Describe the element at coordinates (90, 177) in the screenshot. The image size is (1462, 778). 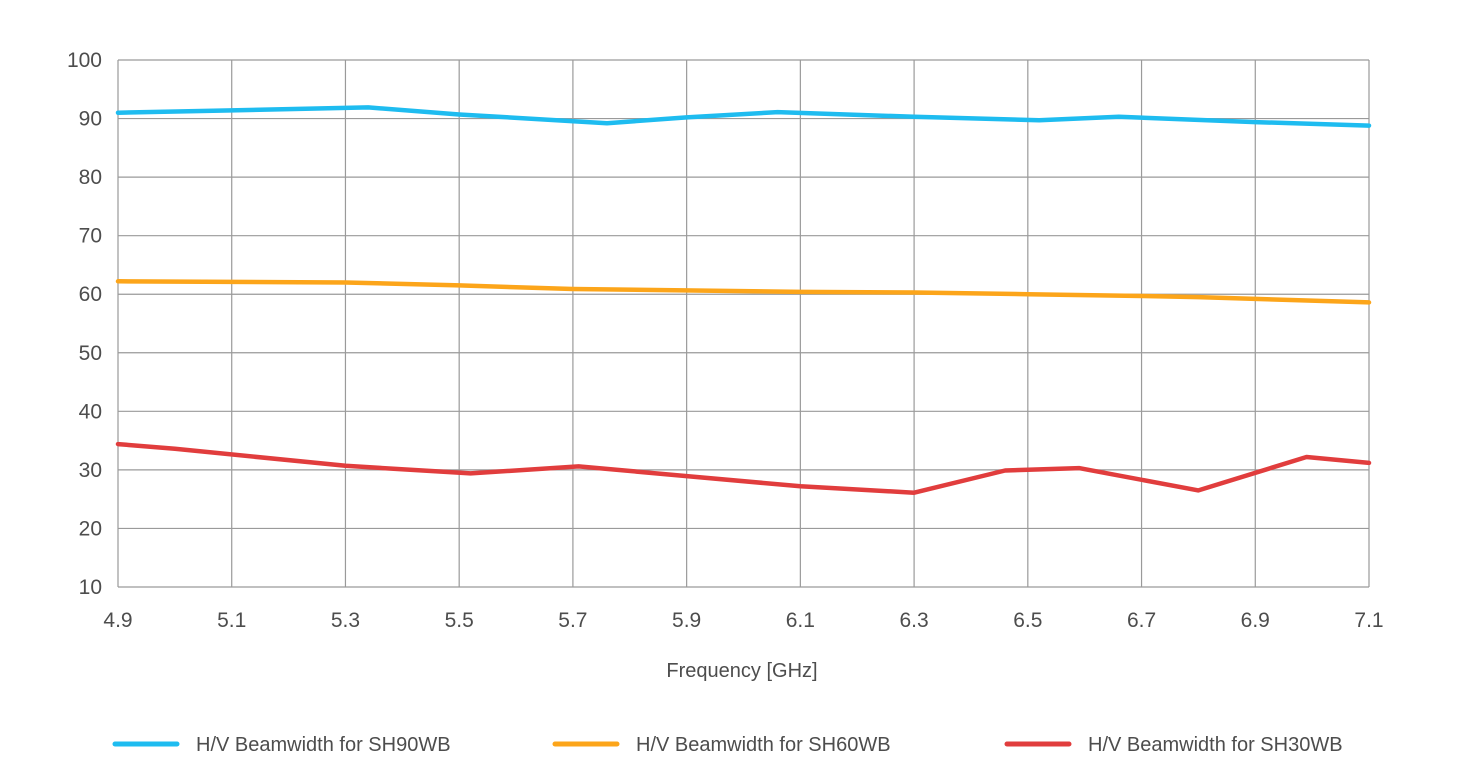
I see `y-tick-label: 80` at that location.